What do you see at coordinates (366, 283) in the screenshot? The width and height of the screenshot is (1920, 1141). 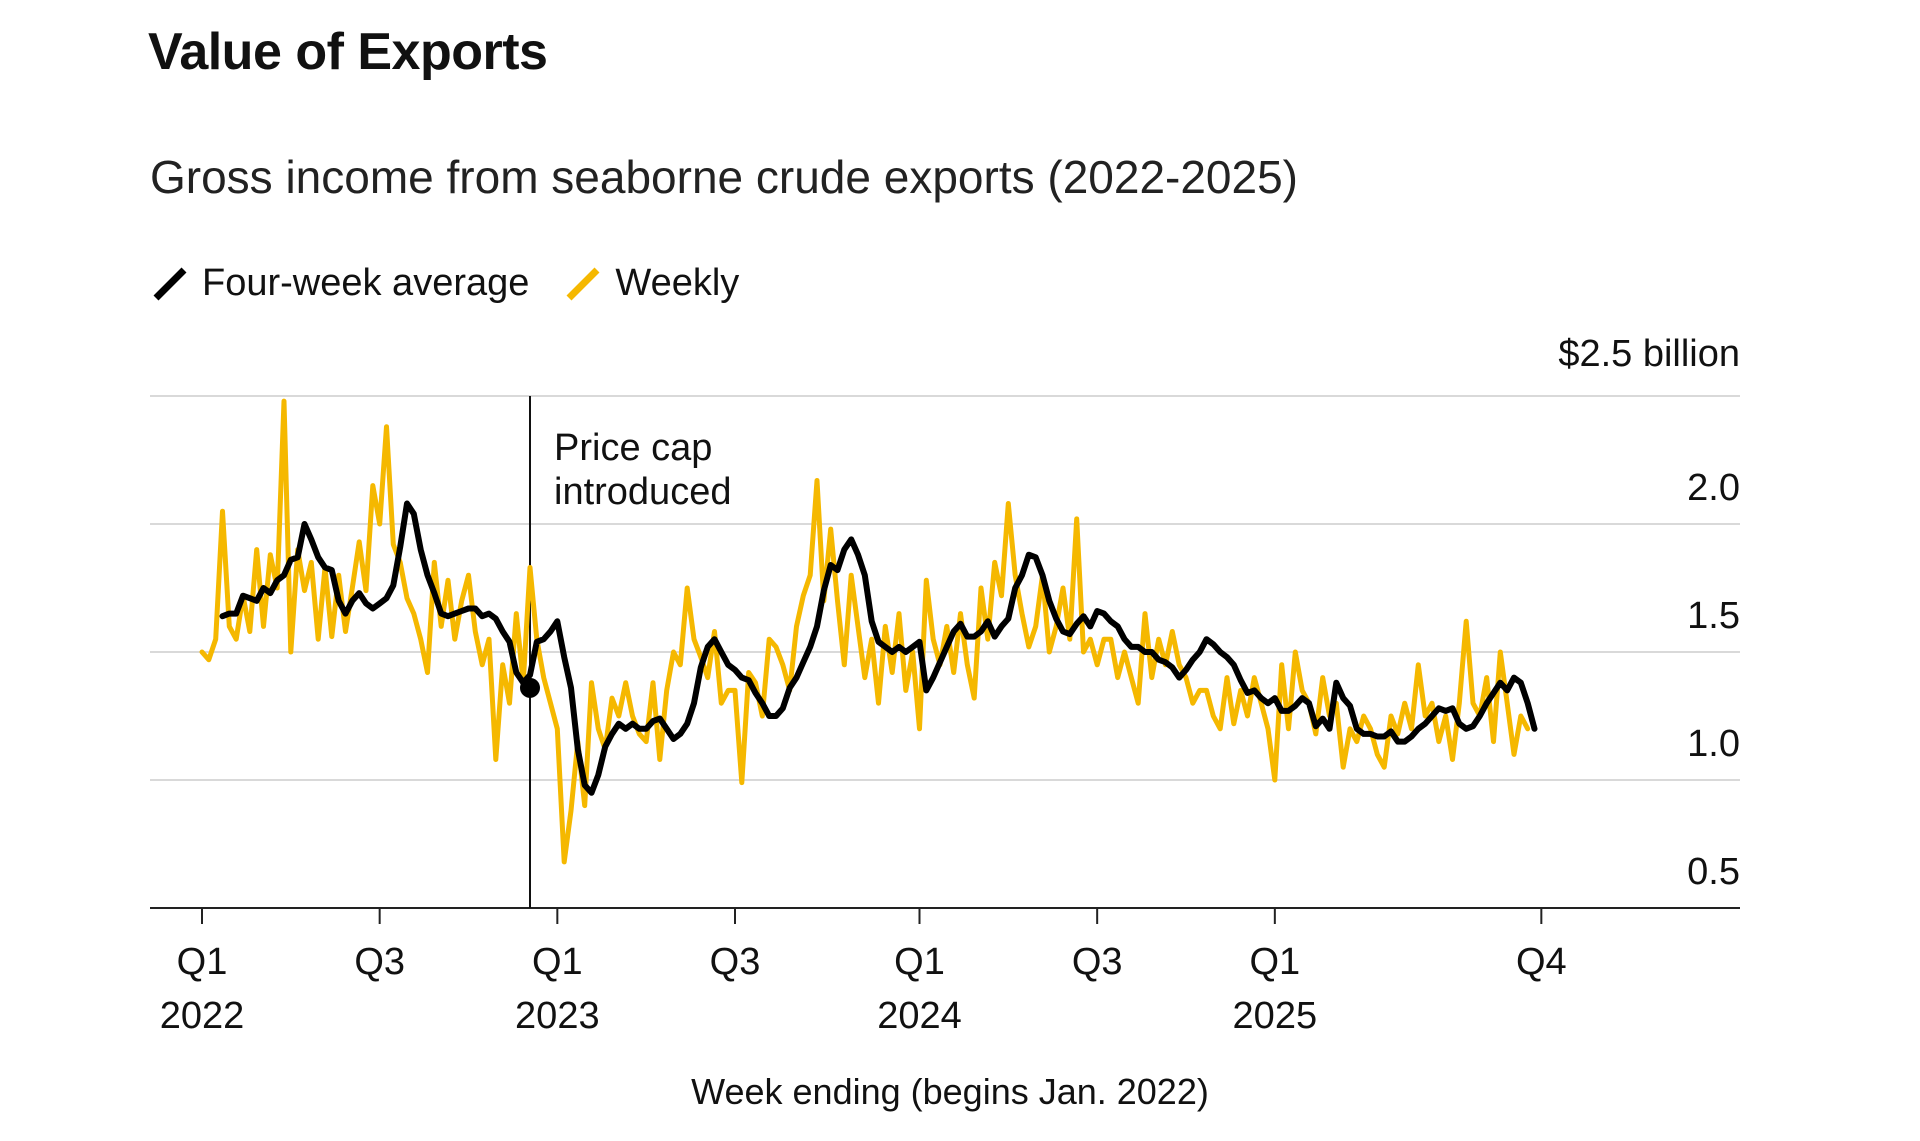 I see `legend-label-four-week-average: Four-week average` at bounding box center [366, 283].